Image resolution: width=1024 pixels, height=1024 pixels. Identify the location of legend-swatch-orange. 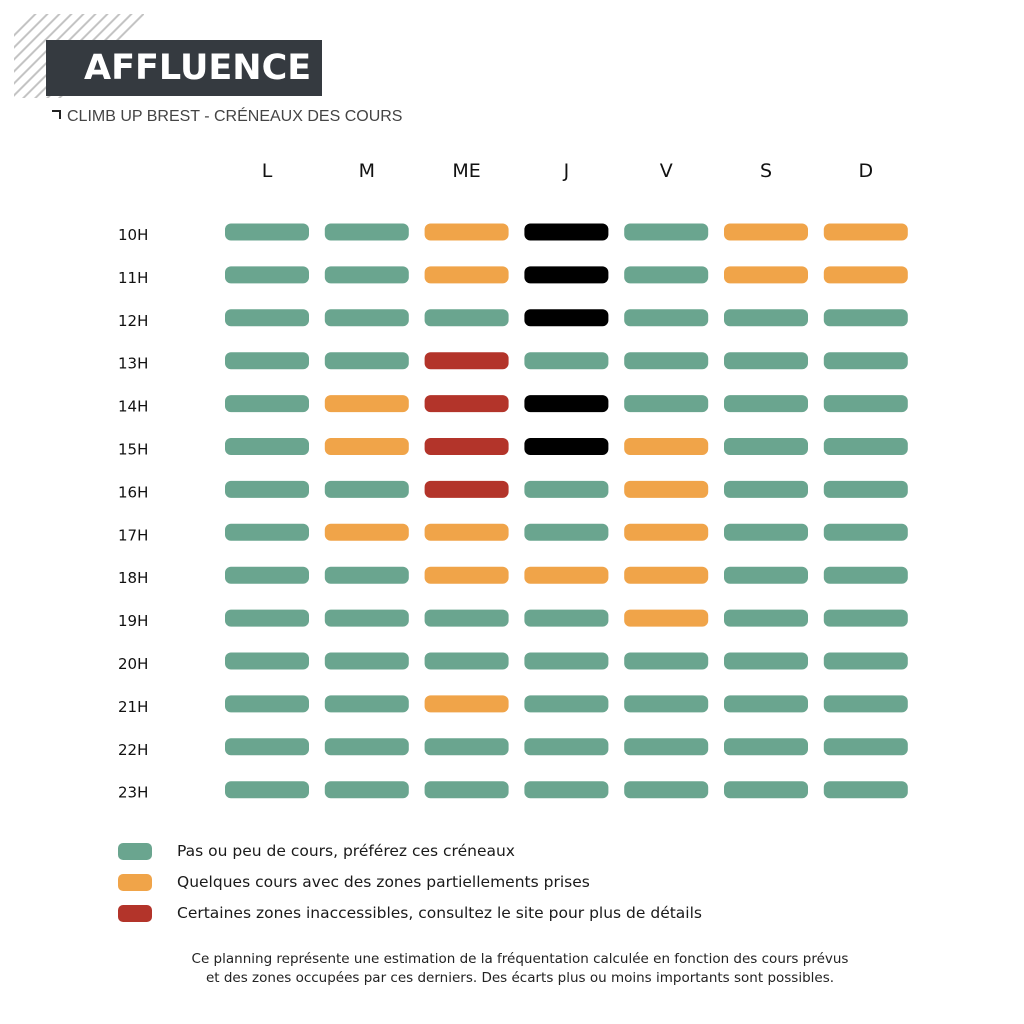
(135, 882).